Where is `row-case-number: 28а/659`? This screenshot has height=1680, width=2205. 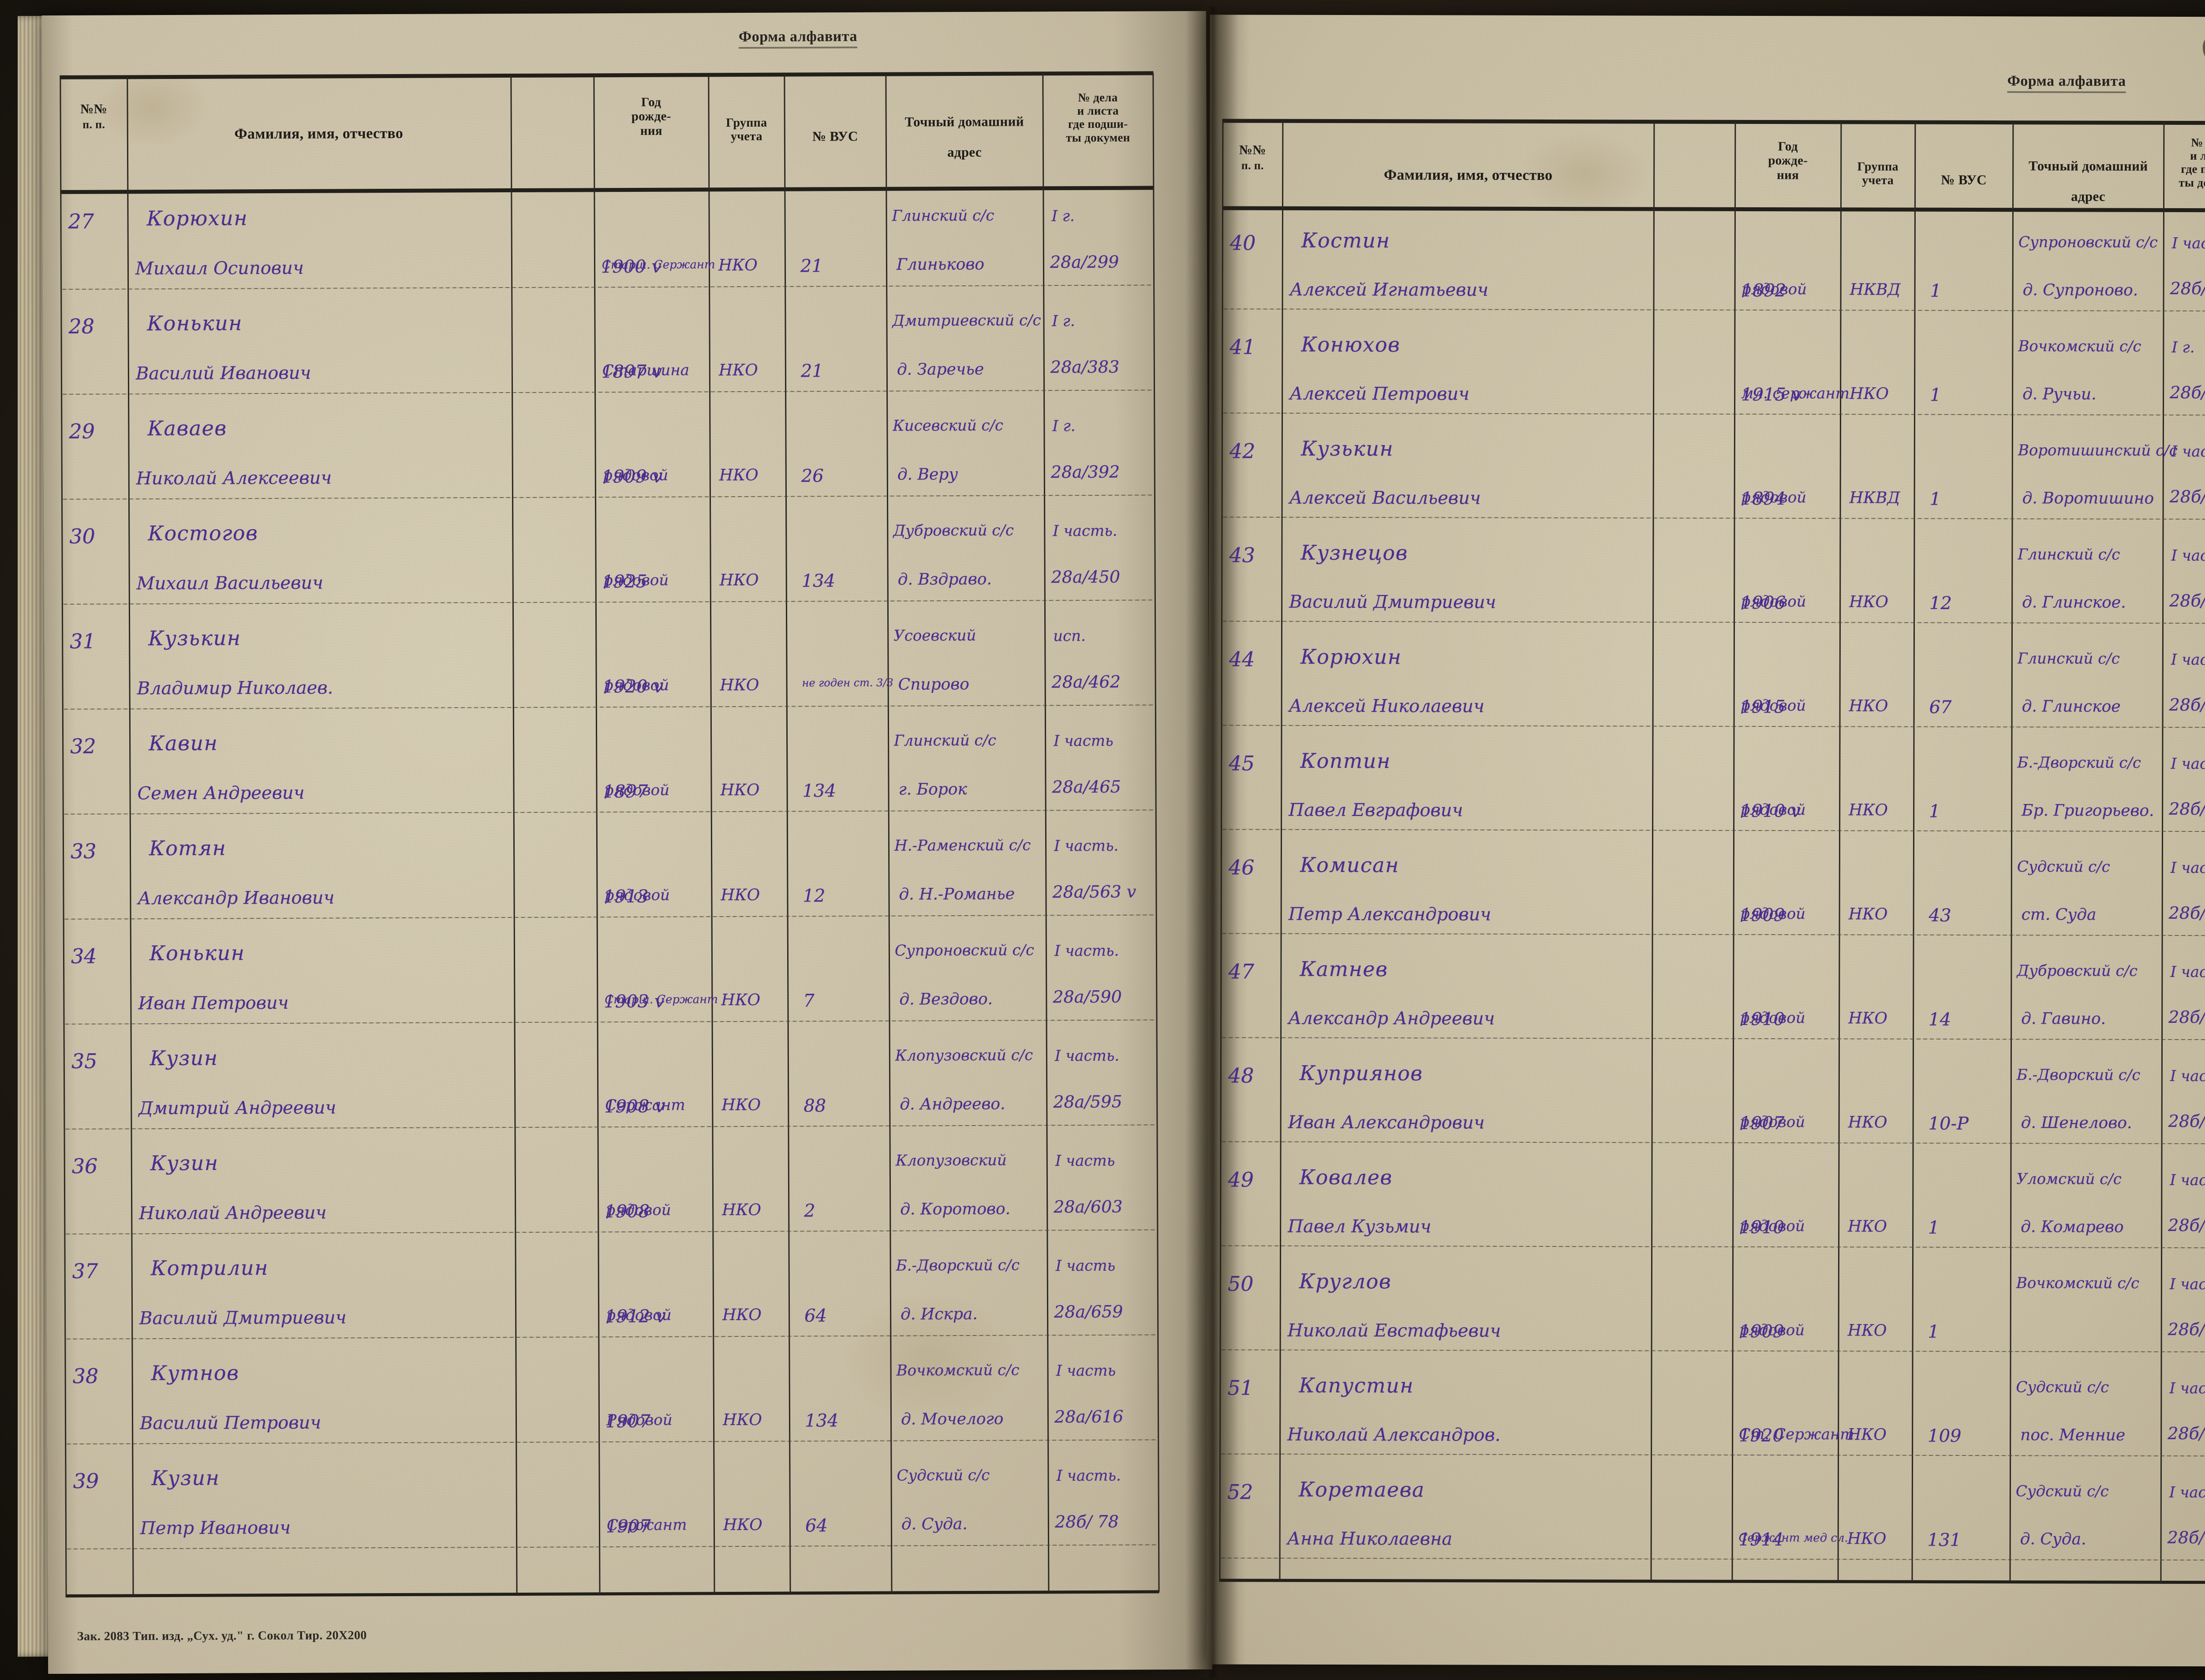
row-case-number: 28а/659 is located at coordinates (1088, 1312).